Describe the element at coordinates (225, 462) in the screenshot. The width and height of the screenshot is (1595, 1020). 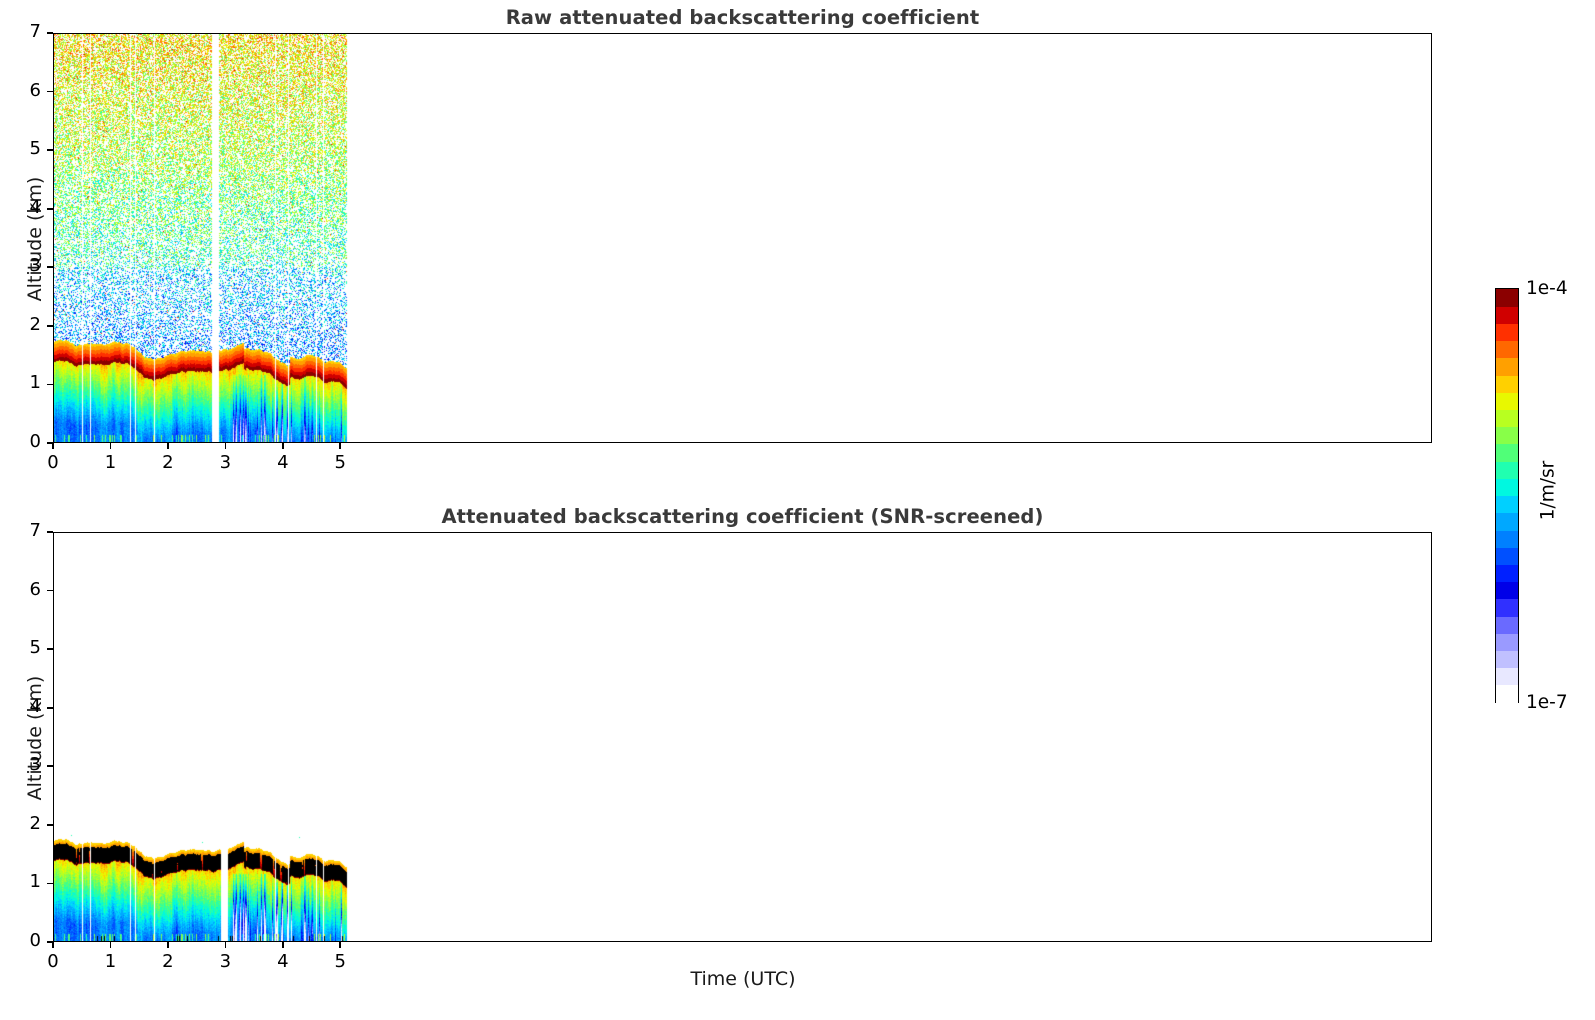
I see `x-tick-label-0-3: 3` at that location.